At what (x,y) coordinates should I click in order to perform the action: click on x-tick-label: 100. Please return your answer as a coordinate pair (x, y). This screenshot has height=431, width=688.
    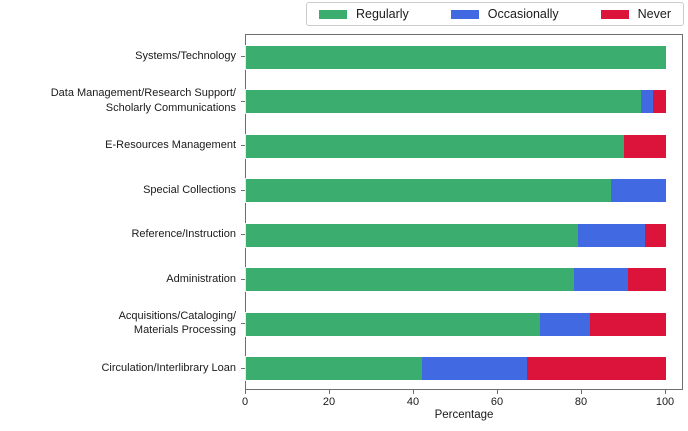
    Looking at the image, I should click on (665, 402).